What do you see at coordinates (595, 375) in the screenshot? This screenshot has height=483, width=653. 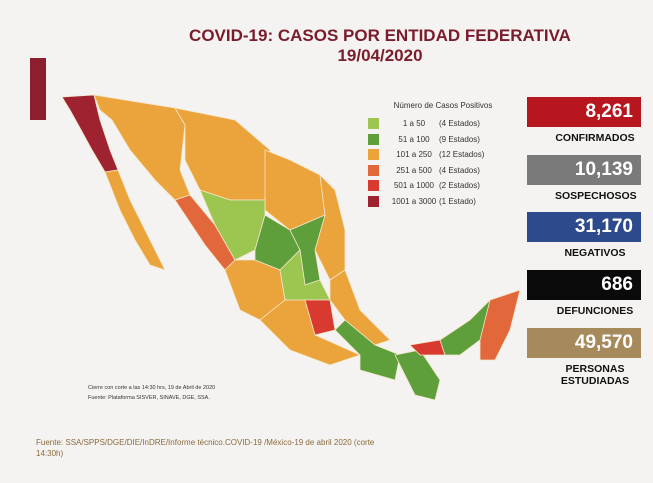 I see `stat-label: PERSONAS ESTUDIADAS` at bounding box center [595, 375].